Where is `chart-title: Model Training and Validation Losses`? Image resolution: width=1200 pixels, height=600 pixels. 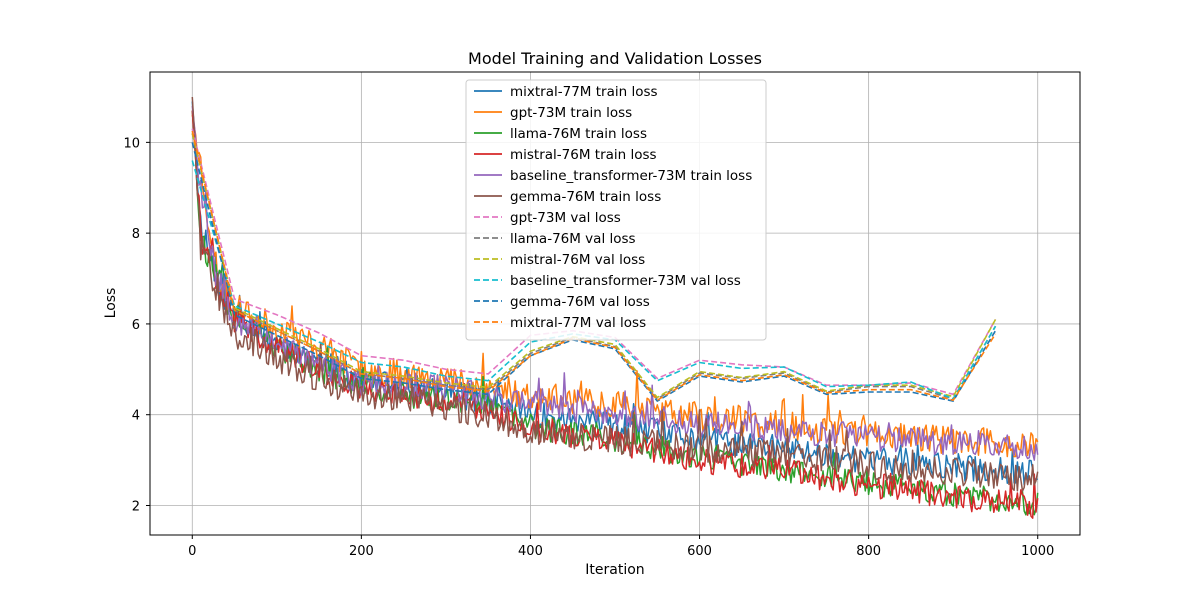
chart-title: Model Training and Validation Losses is located at coordinates (615, 58).